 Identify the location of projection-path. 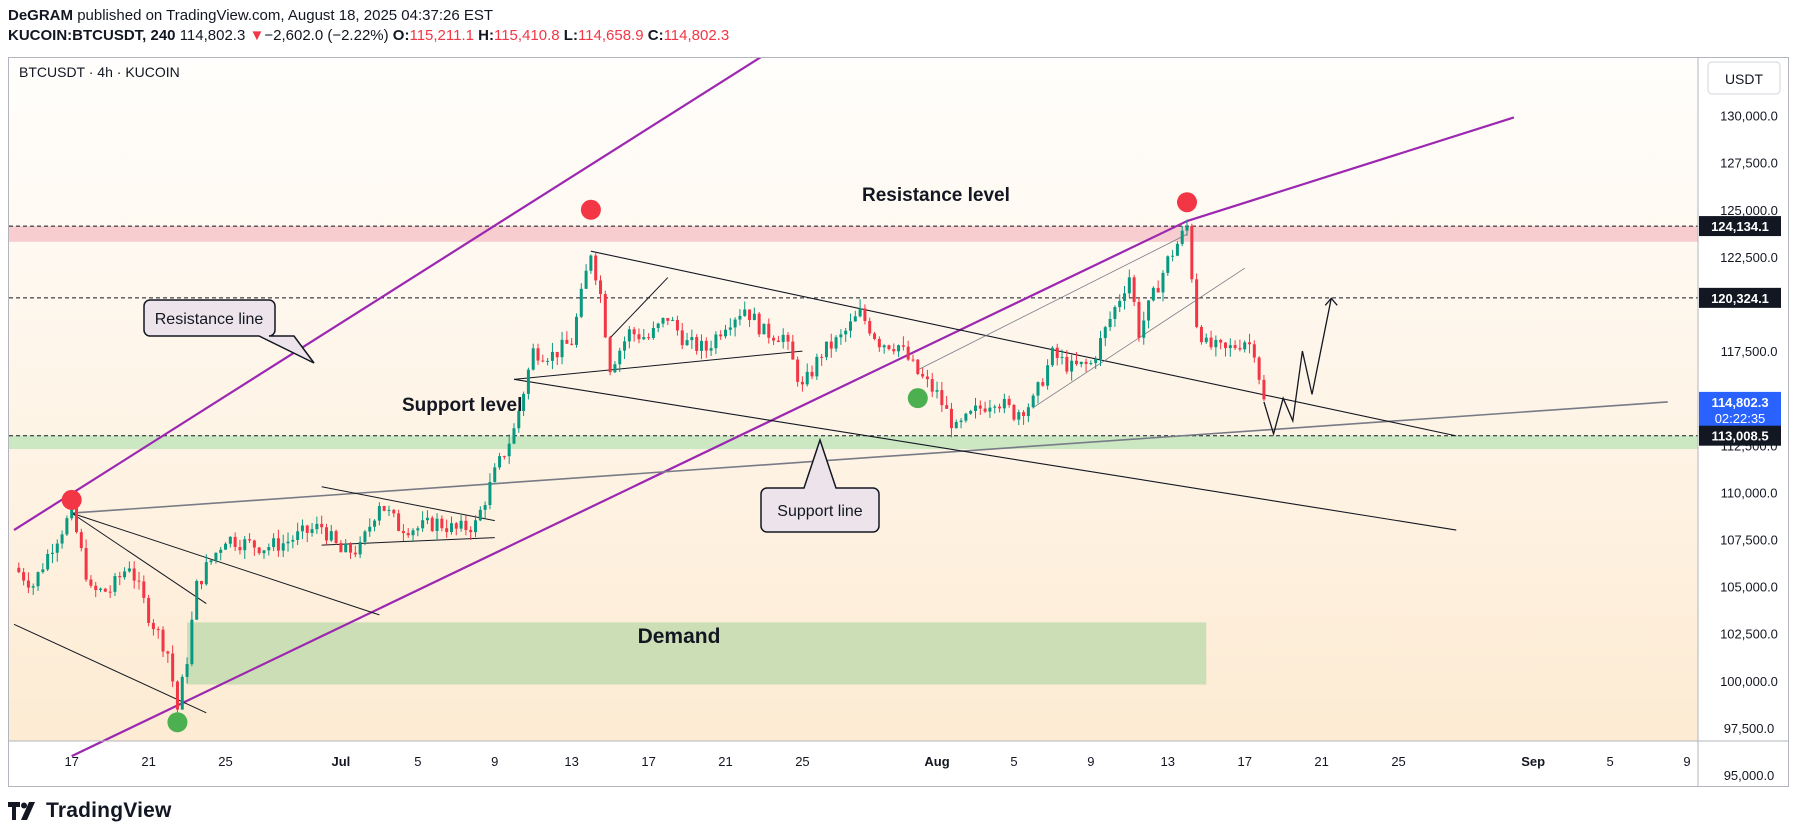
(1297, 367).